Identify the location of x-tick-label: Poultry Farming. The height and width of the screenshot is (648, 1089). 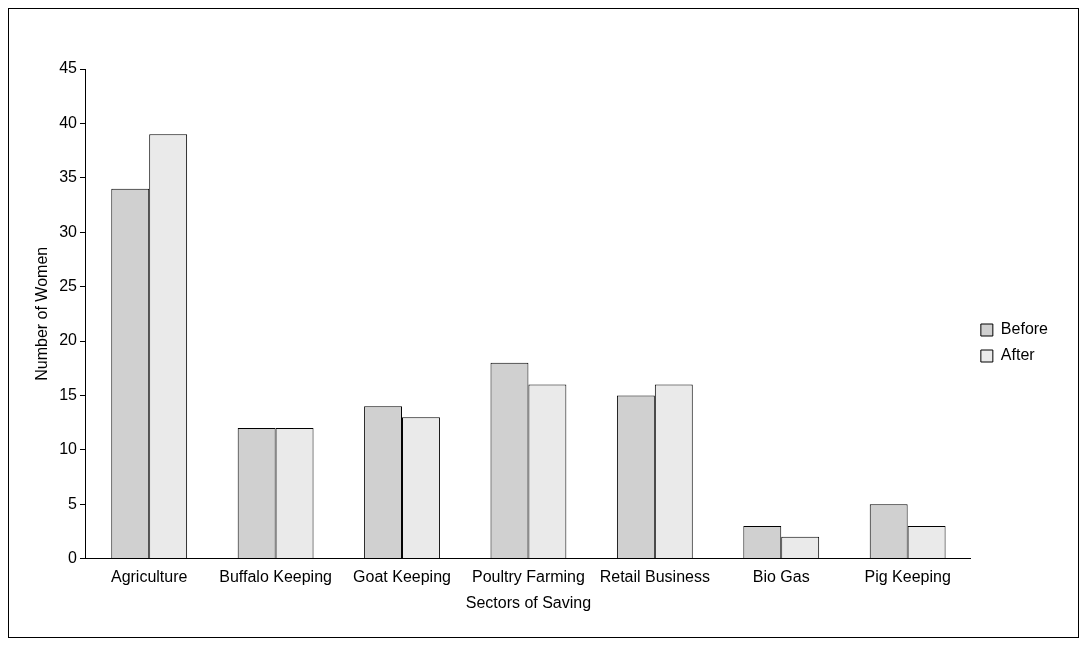
(528, 576).